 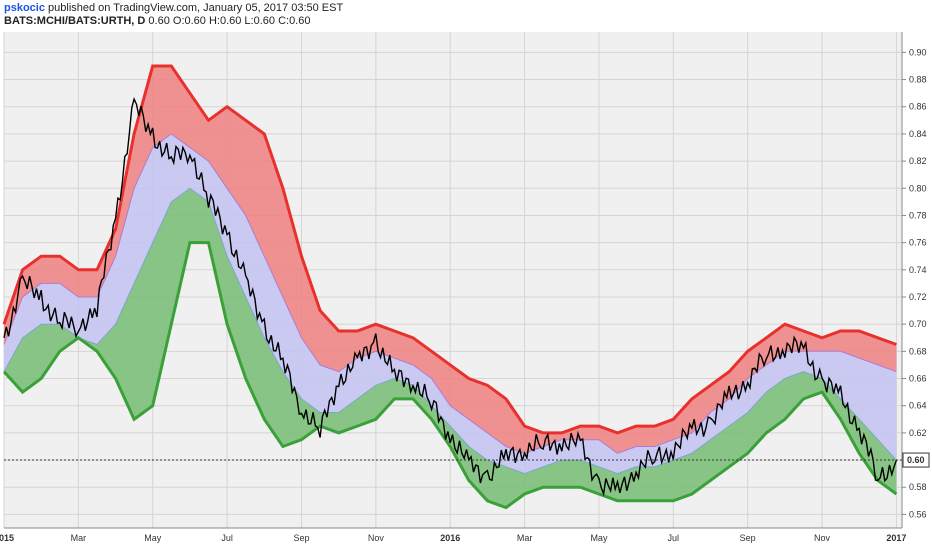 I want to click on y-tick-label: 0.76, so click(x=918, y=243).